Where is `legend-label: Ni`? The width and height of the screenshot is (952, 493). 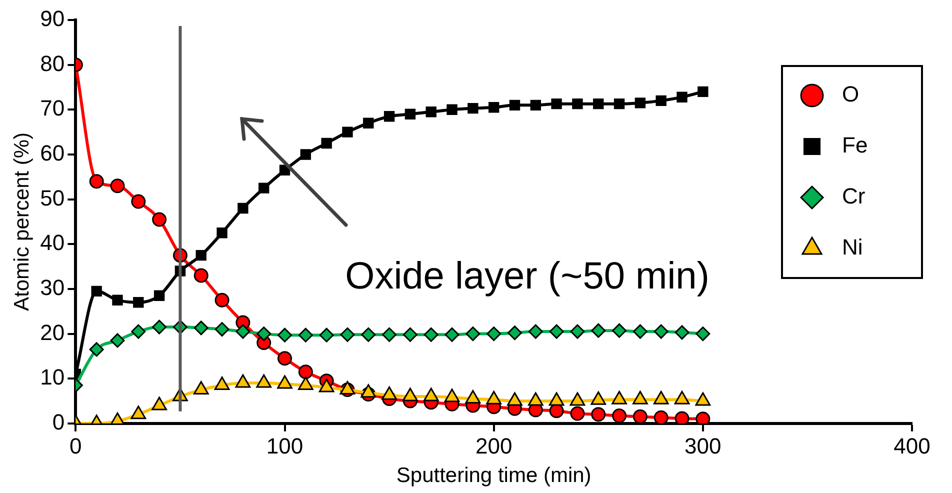
legend-label: Ni is located at coordinates (852, 247).